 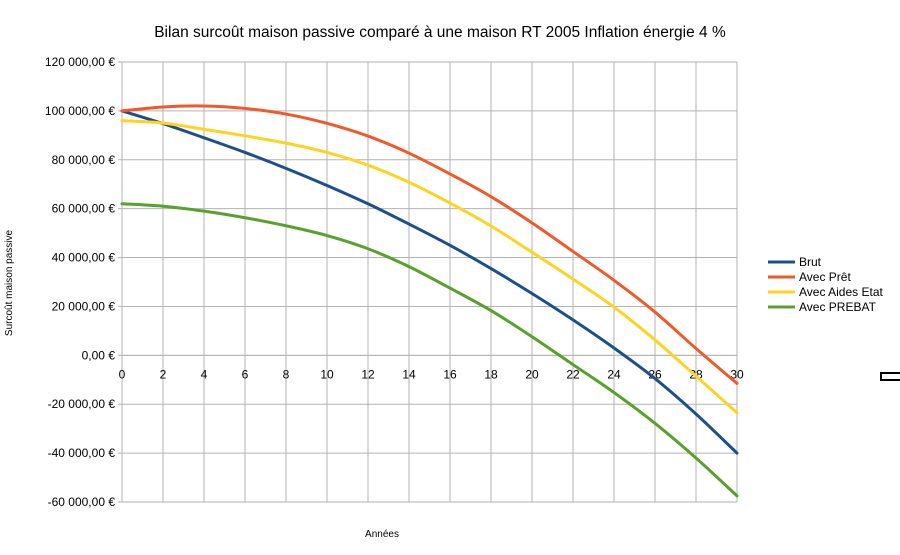 What do you see at coordinates (80, 62) in the screenshot?
I see `y-tick-label: 120 000,00 €` at bounding box center [80, 62].